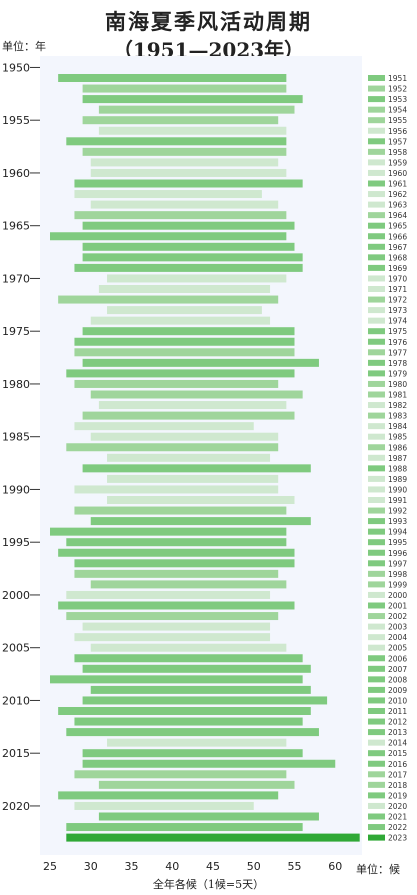  What do you see at coordinates (16, 331) in the screenshot?
I see `y-tick-label: 1975` at bounding box center [16, 331].